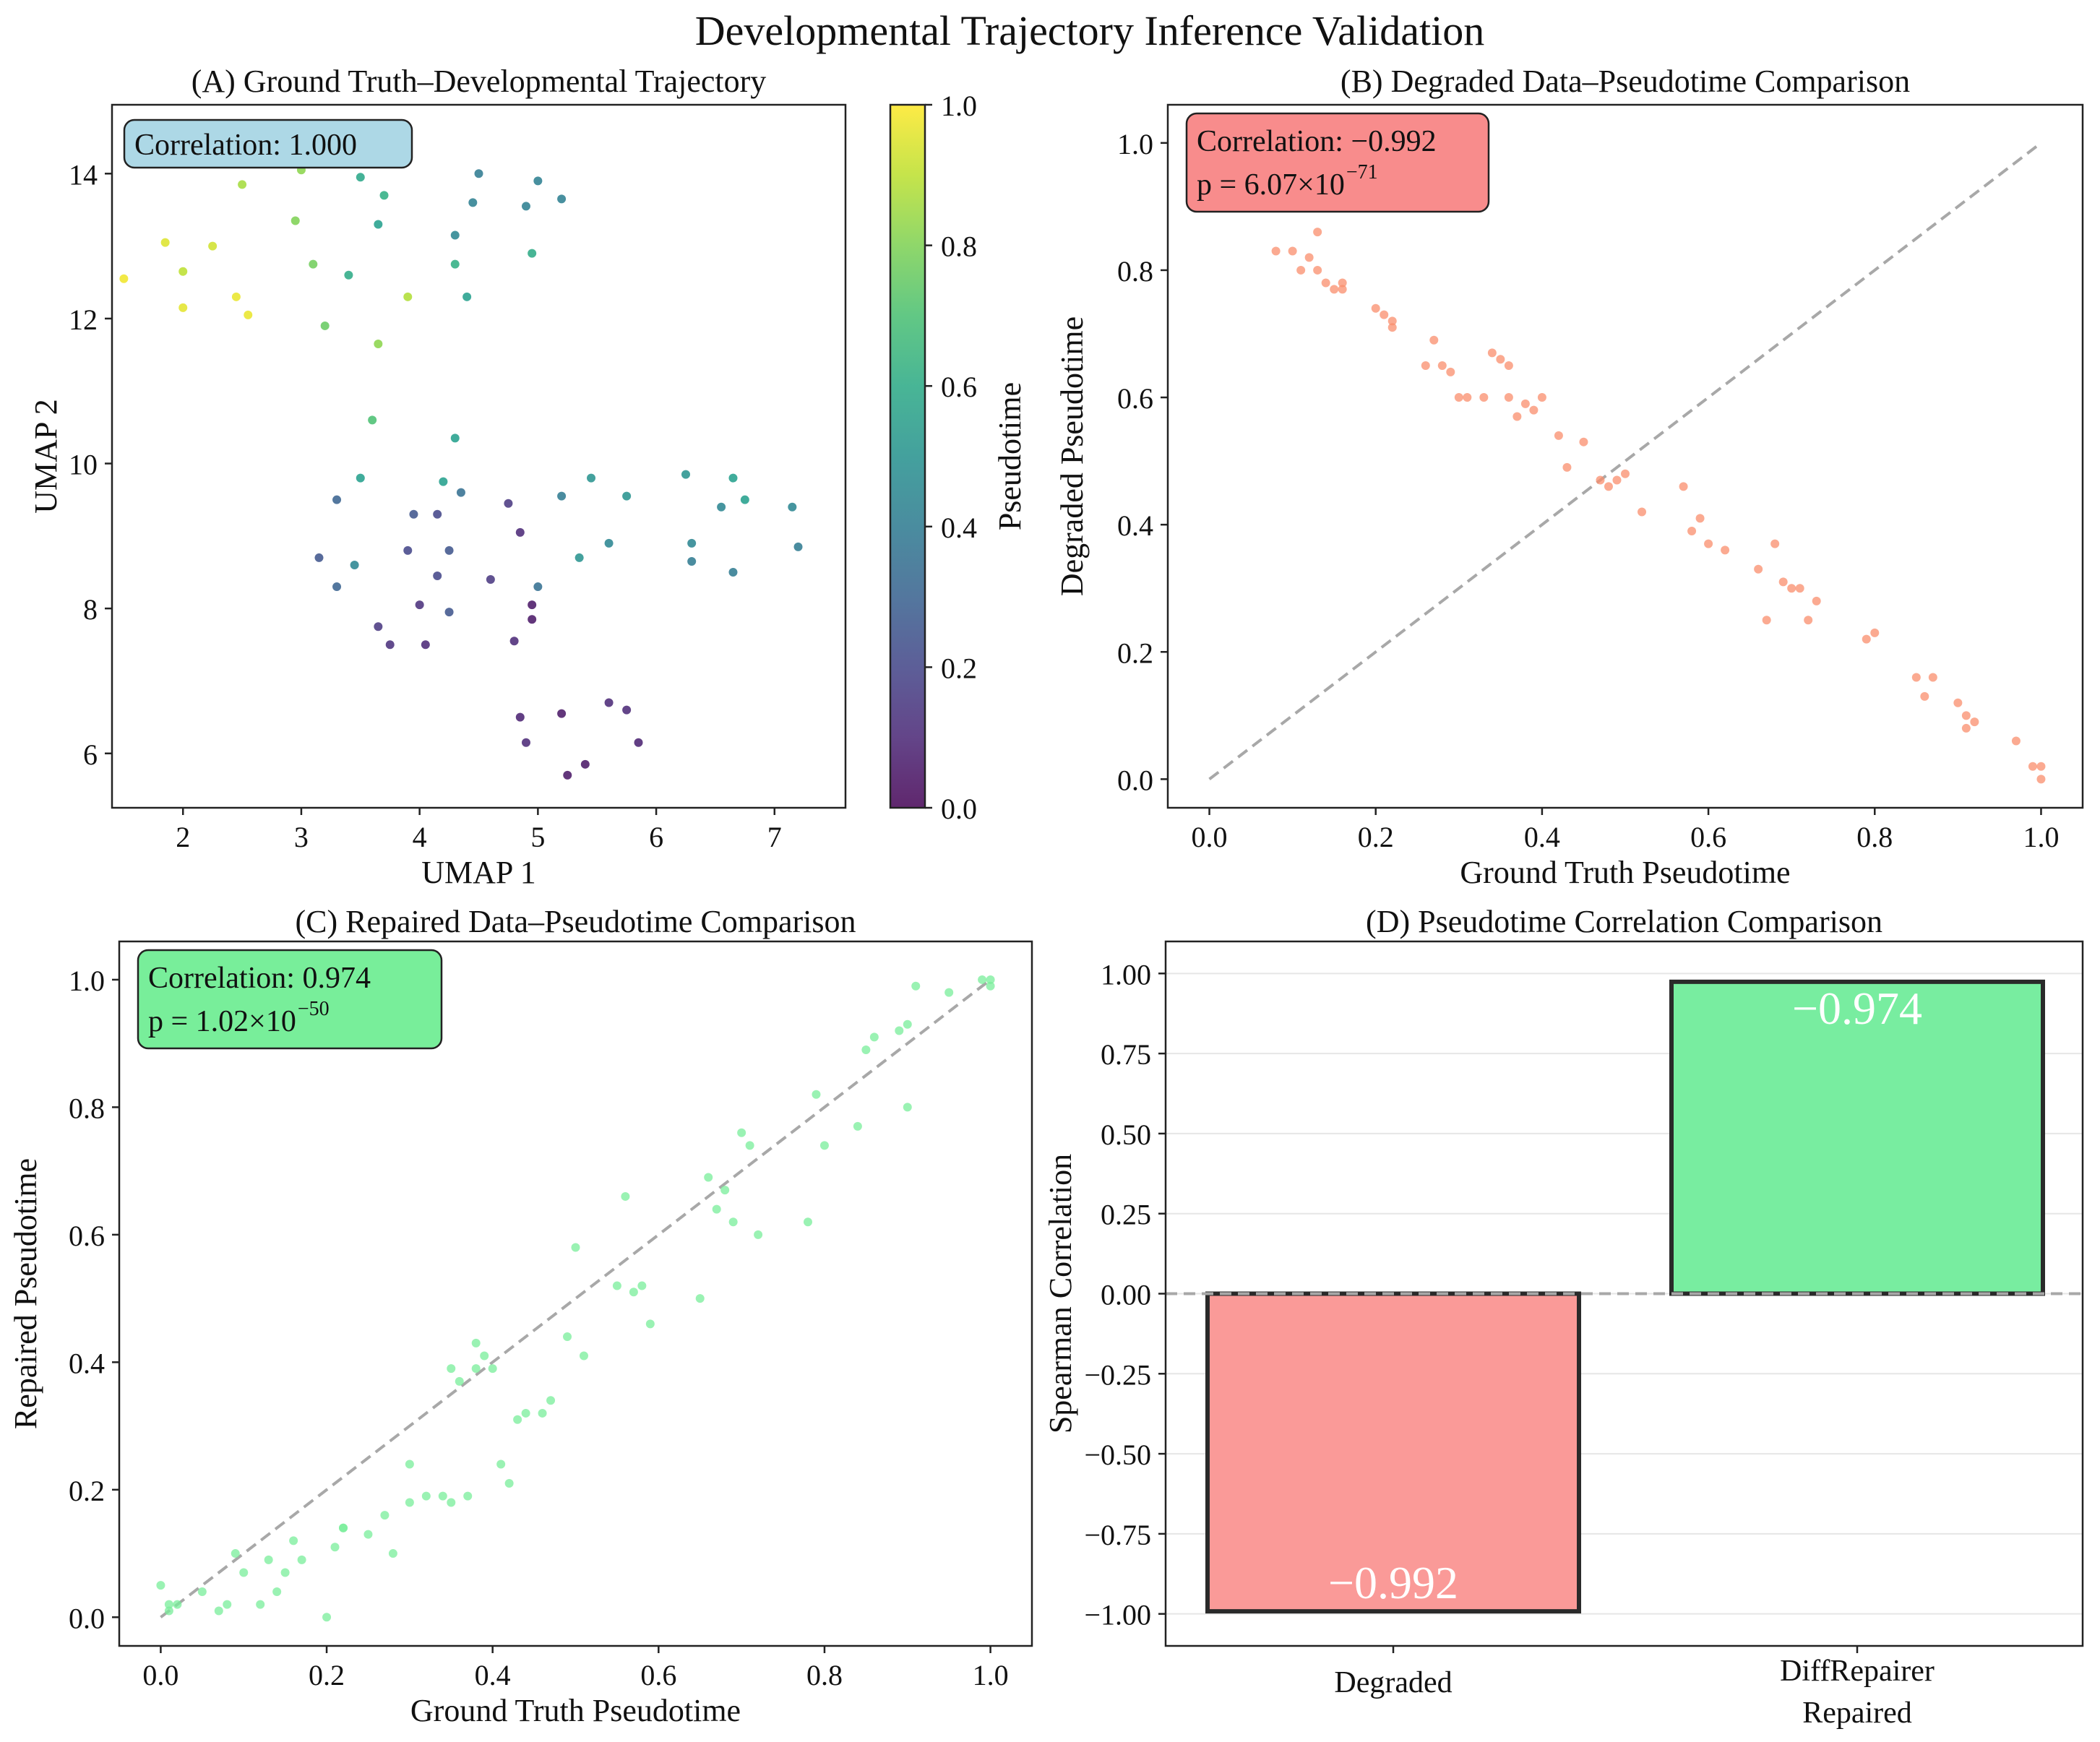  Describe the element at coordinates (537, 837) in the screenshot. I see `panel-a-x-tick-label: 5` at that location.